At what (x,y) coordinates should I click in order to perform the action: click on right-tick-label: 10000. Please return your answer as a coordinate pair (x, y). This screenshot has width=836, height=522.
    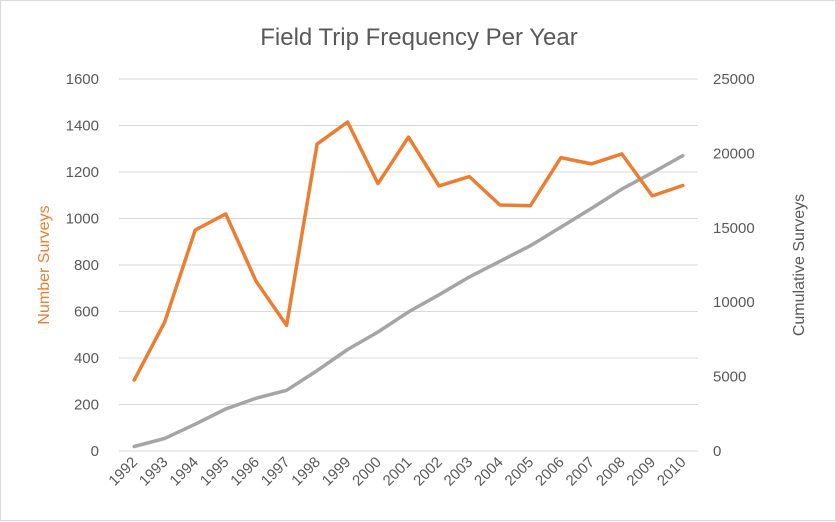
    Looking at the image, I should click on (734, 302).